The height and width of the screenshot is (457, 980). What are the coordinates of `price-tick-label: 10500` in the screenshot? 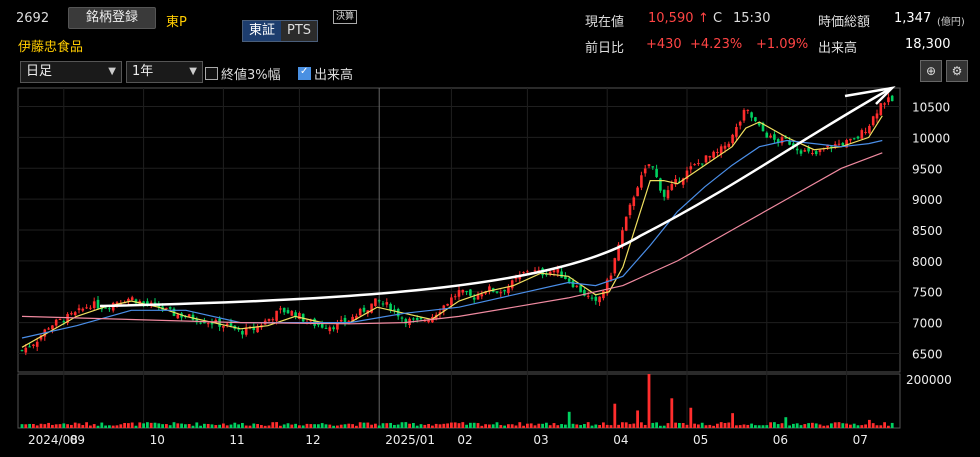 It's located at (931, 108).